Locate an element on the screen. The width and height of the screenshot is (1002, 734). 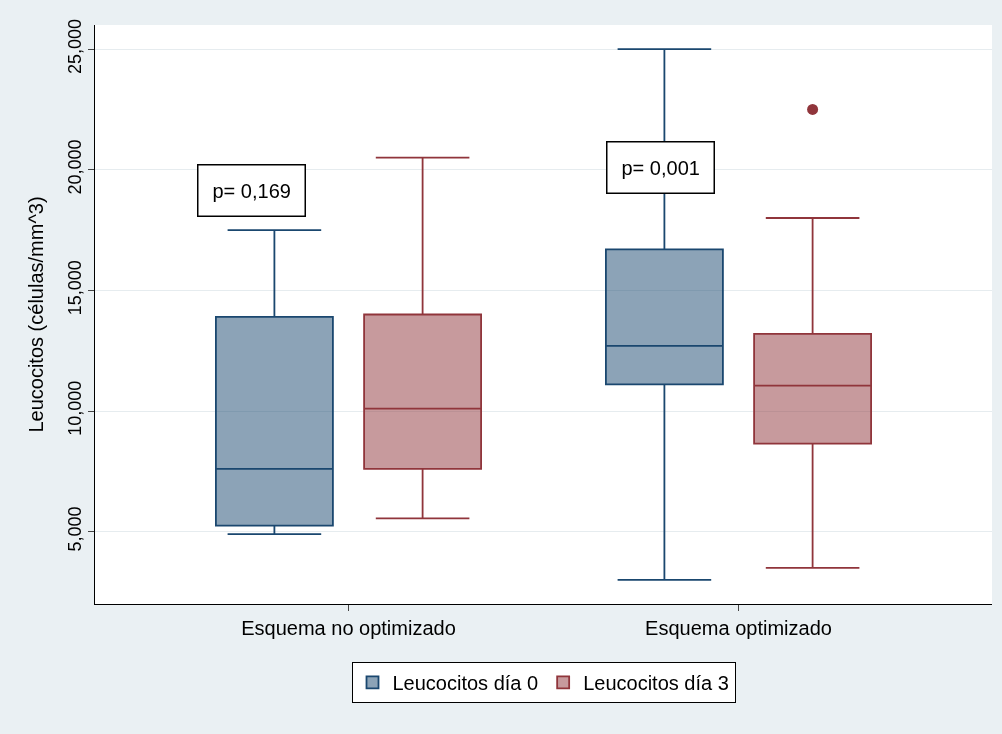
y-tick-label: 10,000 is located at coordinates (74, 408).